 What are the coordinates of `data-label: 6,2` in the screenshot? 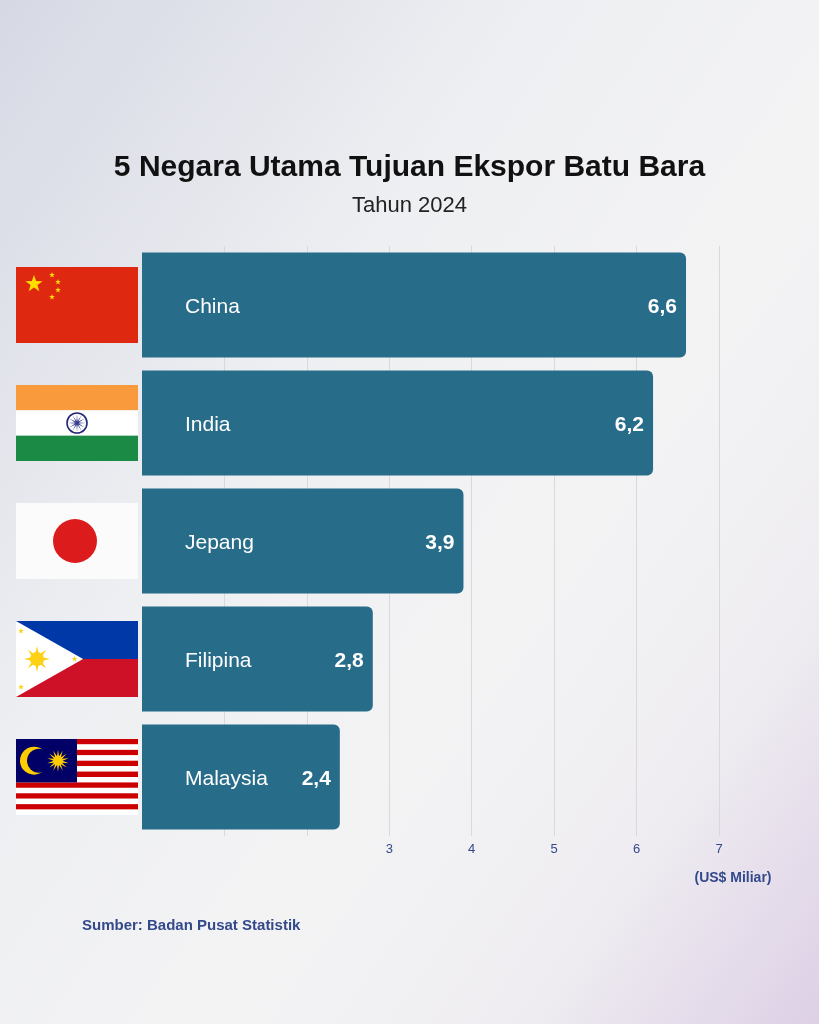 It's located at (629, 423).